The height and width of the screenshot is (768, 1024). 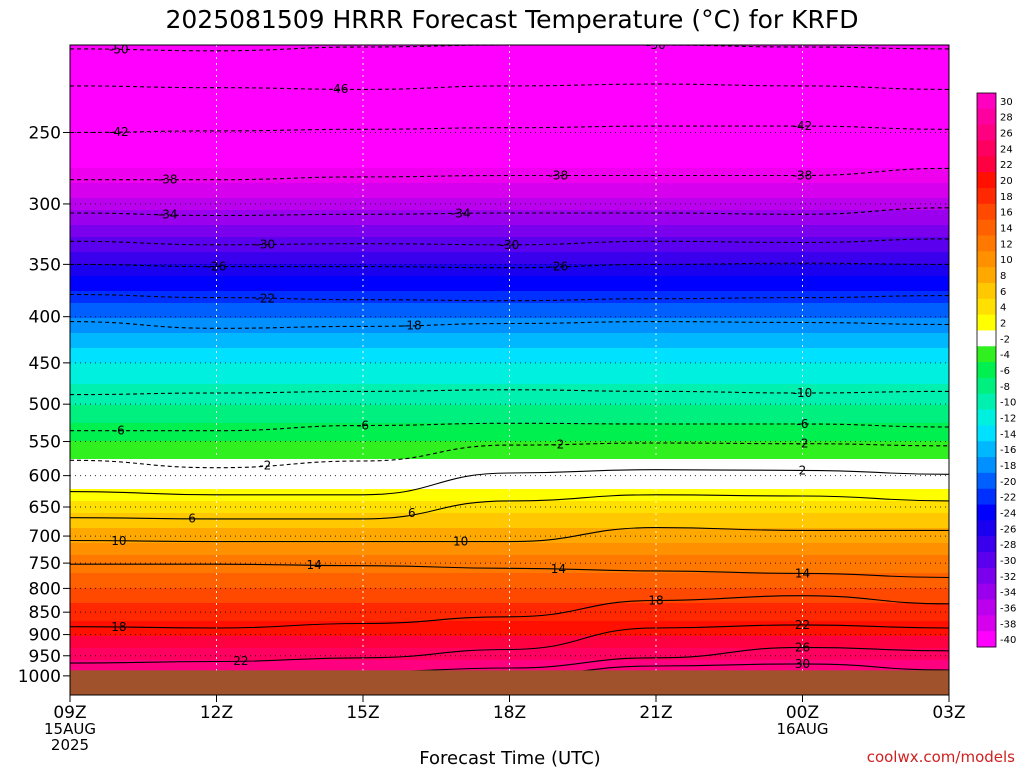 What do you see at coordinates (118, 541) in the screenshot?
I see `contour-label: 10` at bounding box center [118, 541].